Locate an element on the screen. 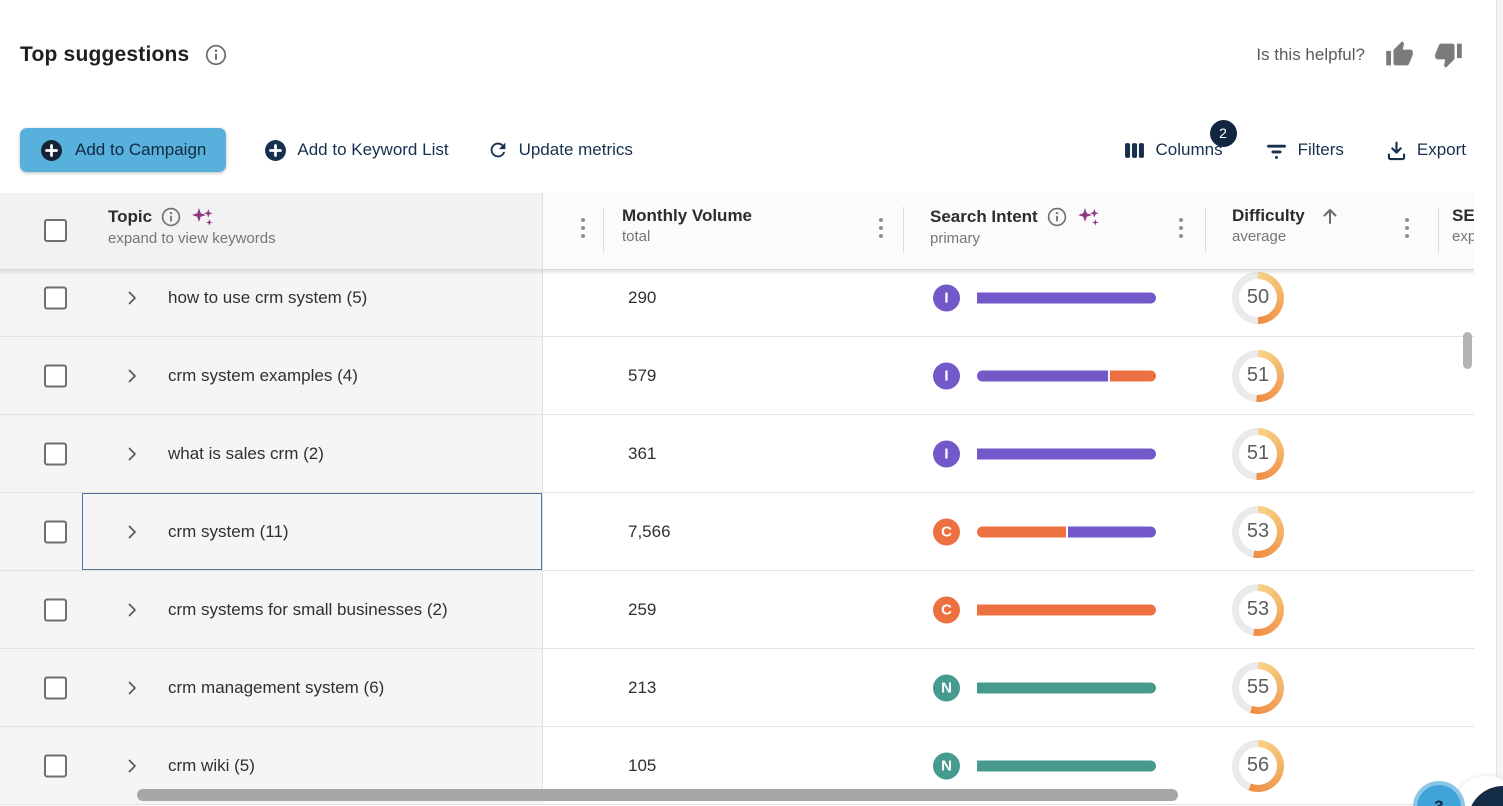 Image resolution: width=1503 pixels, height=806 pixels. serp-column-header: SE exp is located at coordinates (1463, 225).